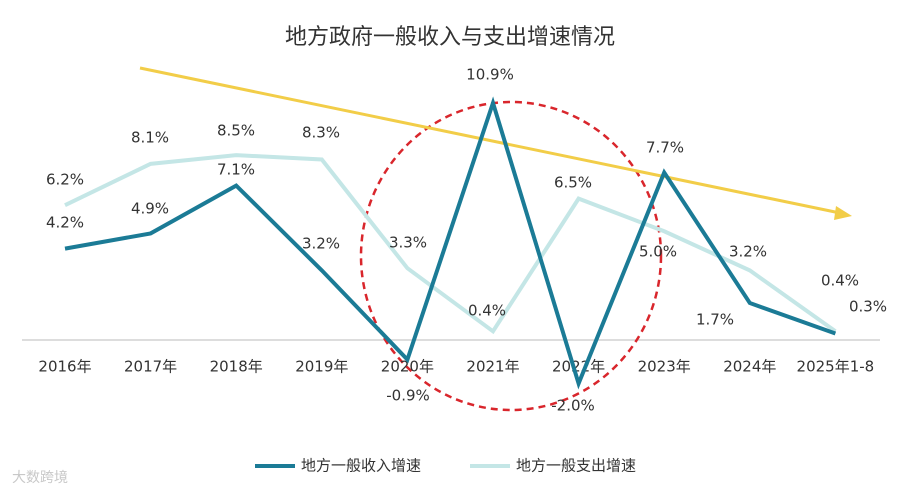  I want to click on legend-label: 地方一般收入增速, so click(361, 466).